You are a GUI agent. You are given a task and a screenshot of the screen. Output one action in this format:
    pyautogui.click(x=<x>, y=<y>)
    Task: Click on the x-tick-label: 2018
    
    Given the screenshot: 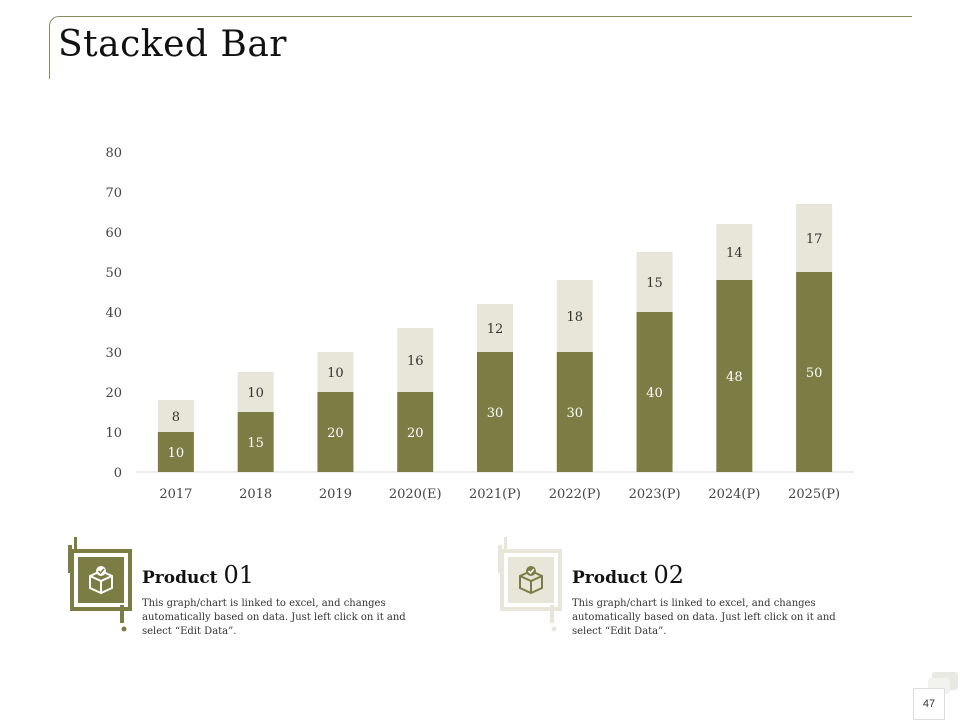 What is the action you would take?
    pyautogui.click(x=255, y=494)
    